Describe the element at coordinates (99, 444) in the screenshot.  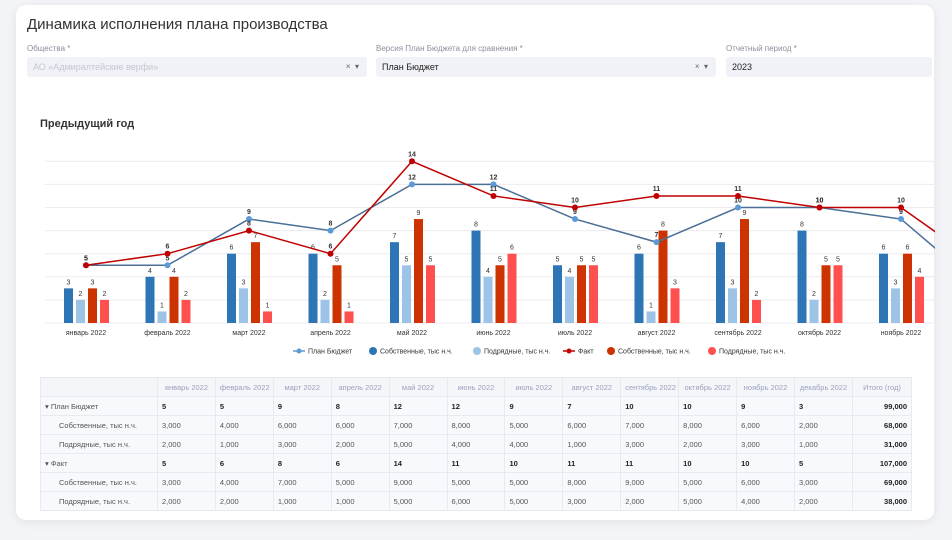
I see `row-label: Подрядные, тыс н.ч.` at that location.